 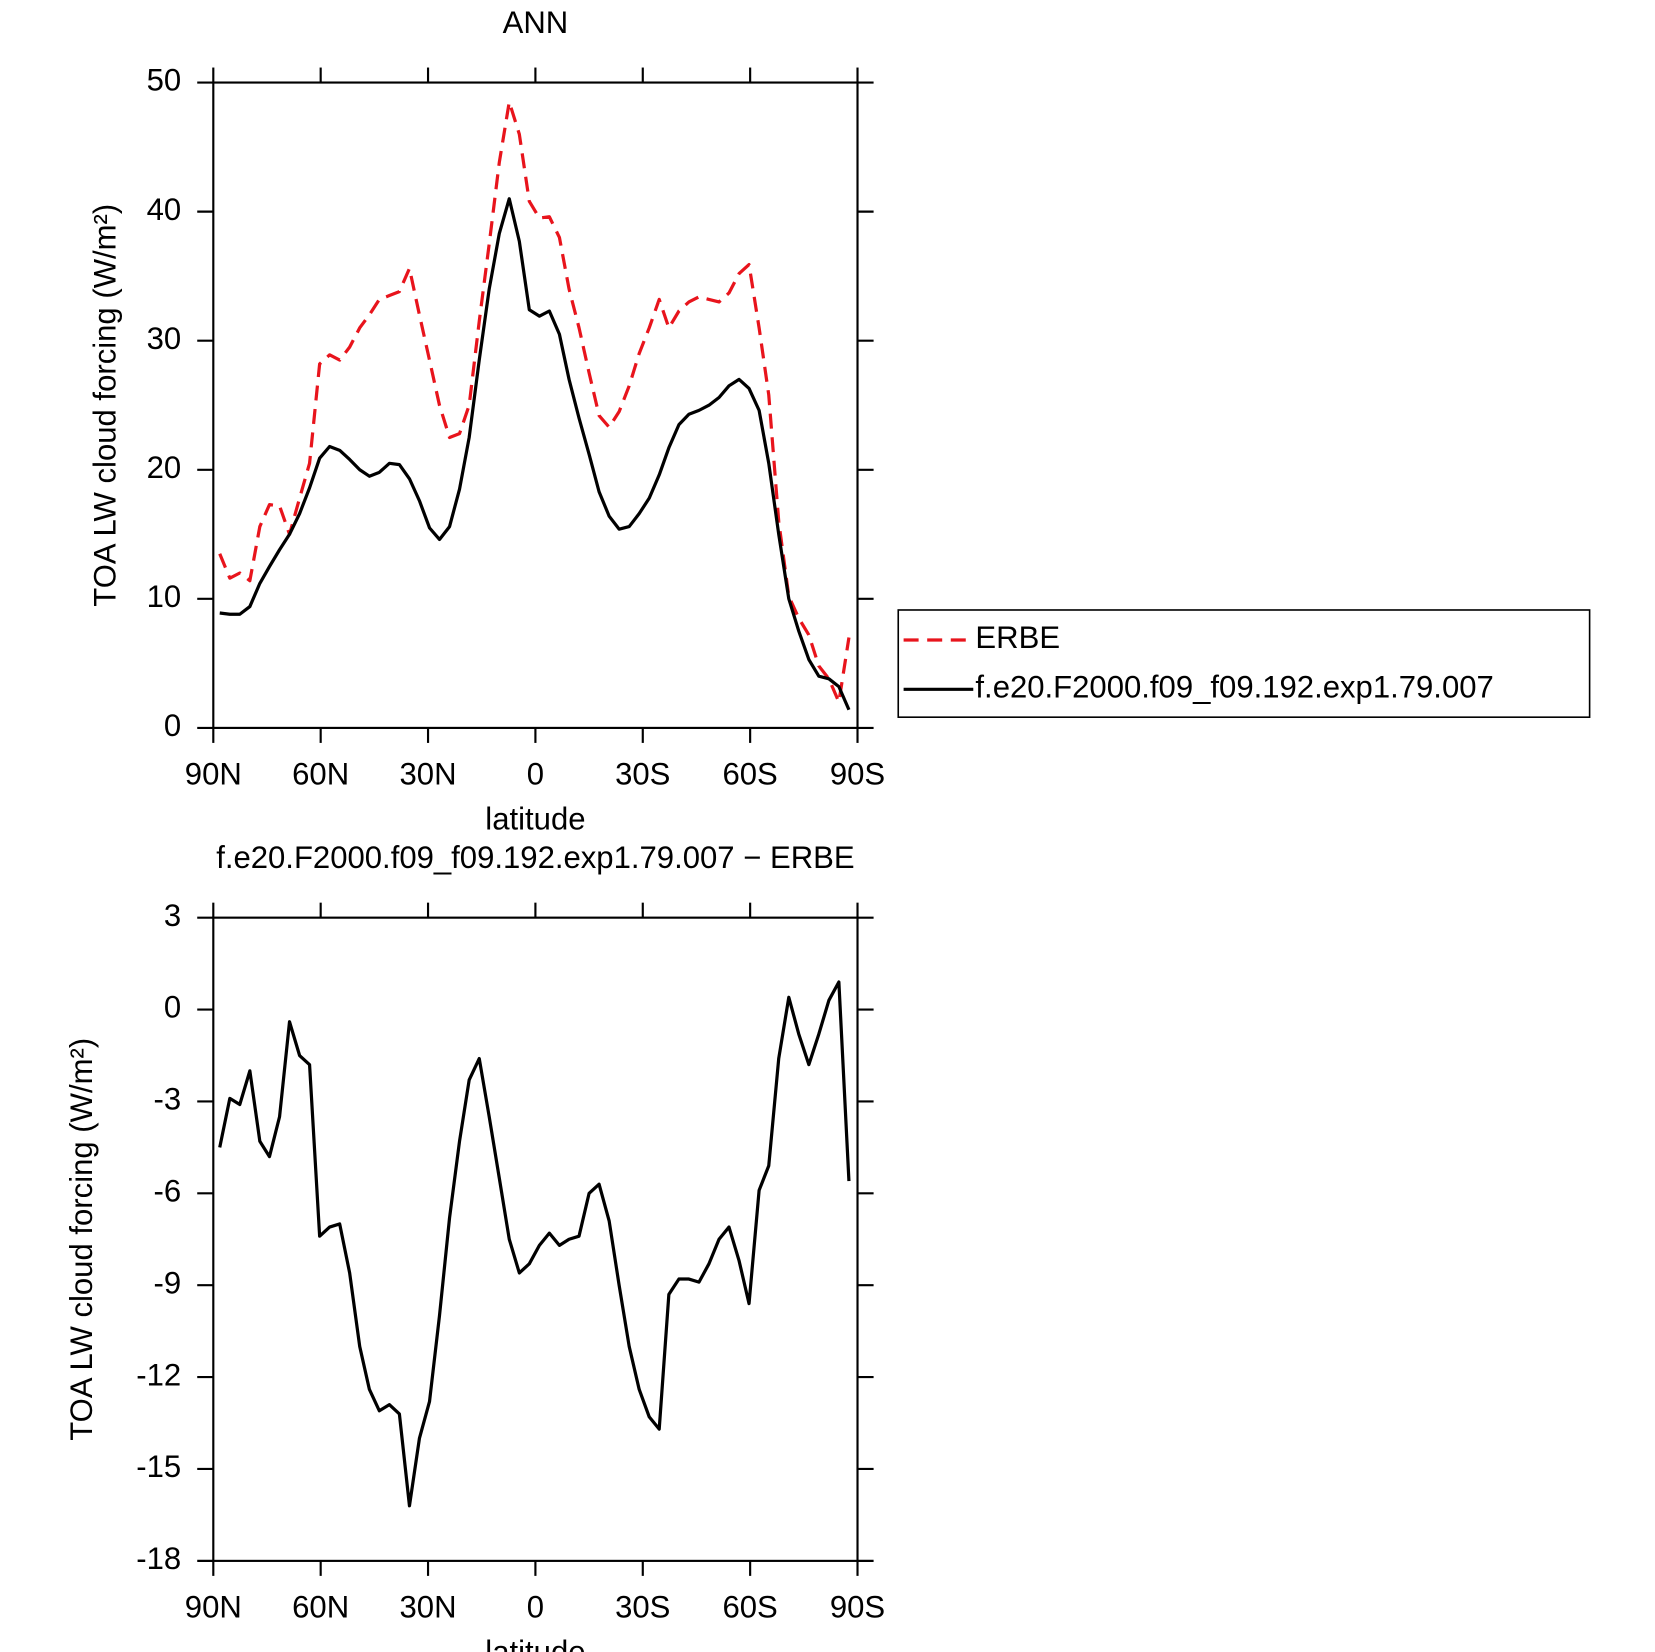 I want to click on y-tick-label: 50, so click(x=164, y=80).